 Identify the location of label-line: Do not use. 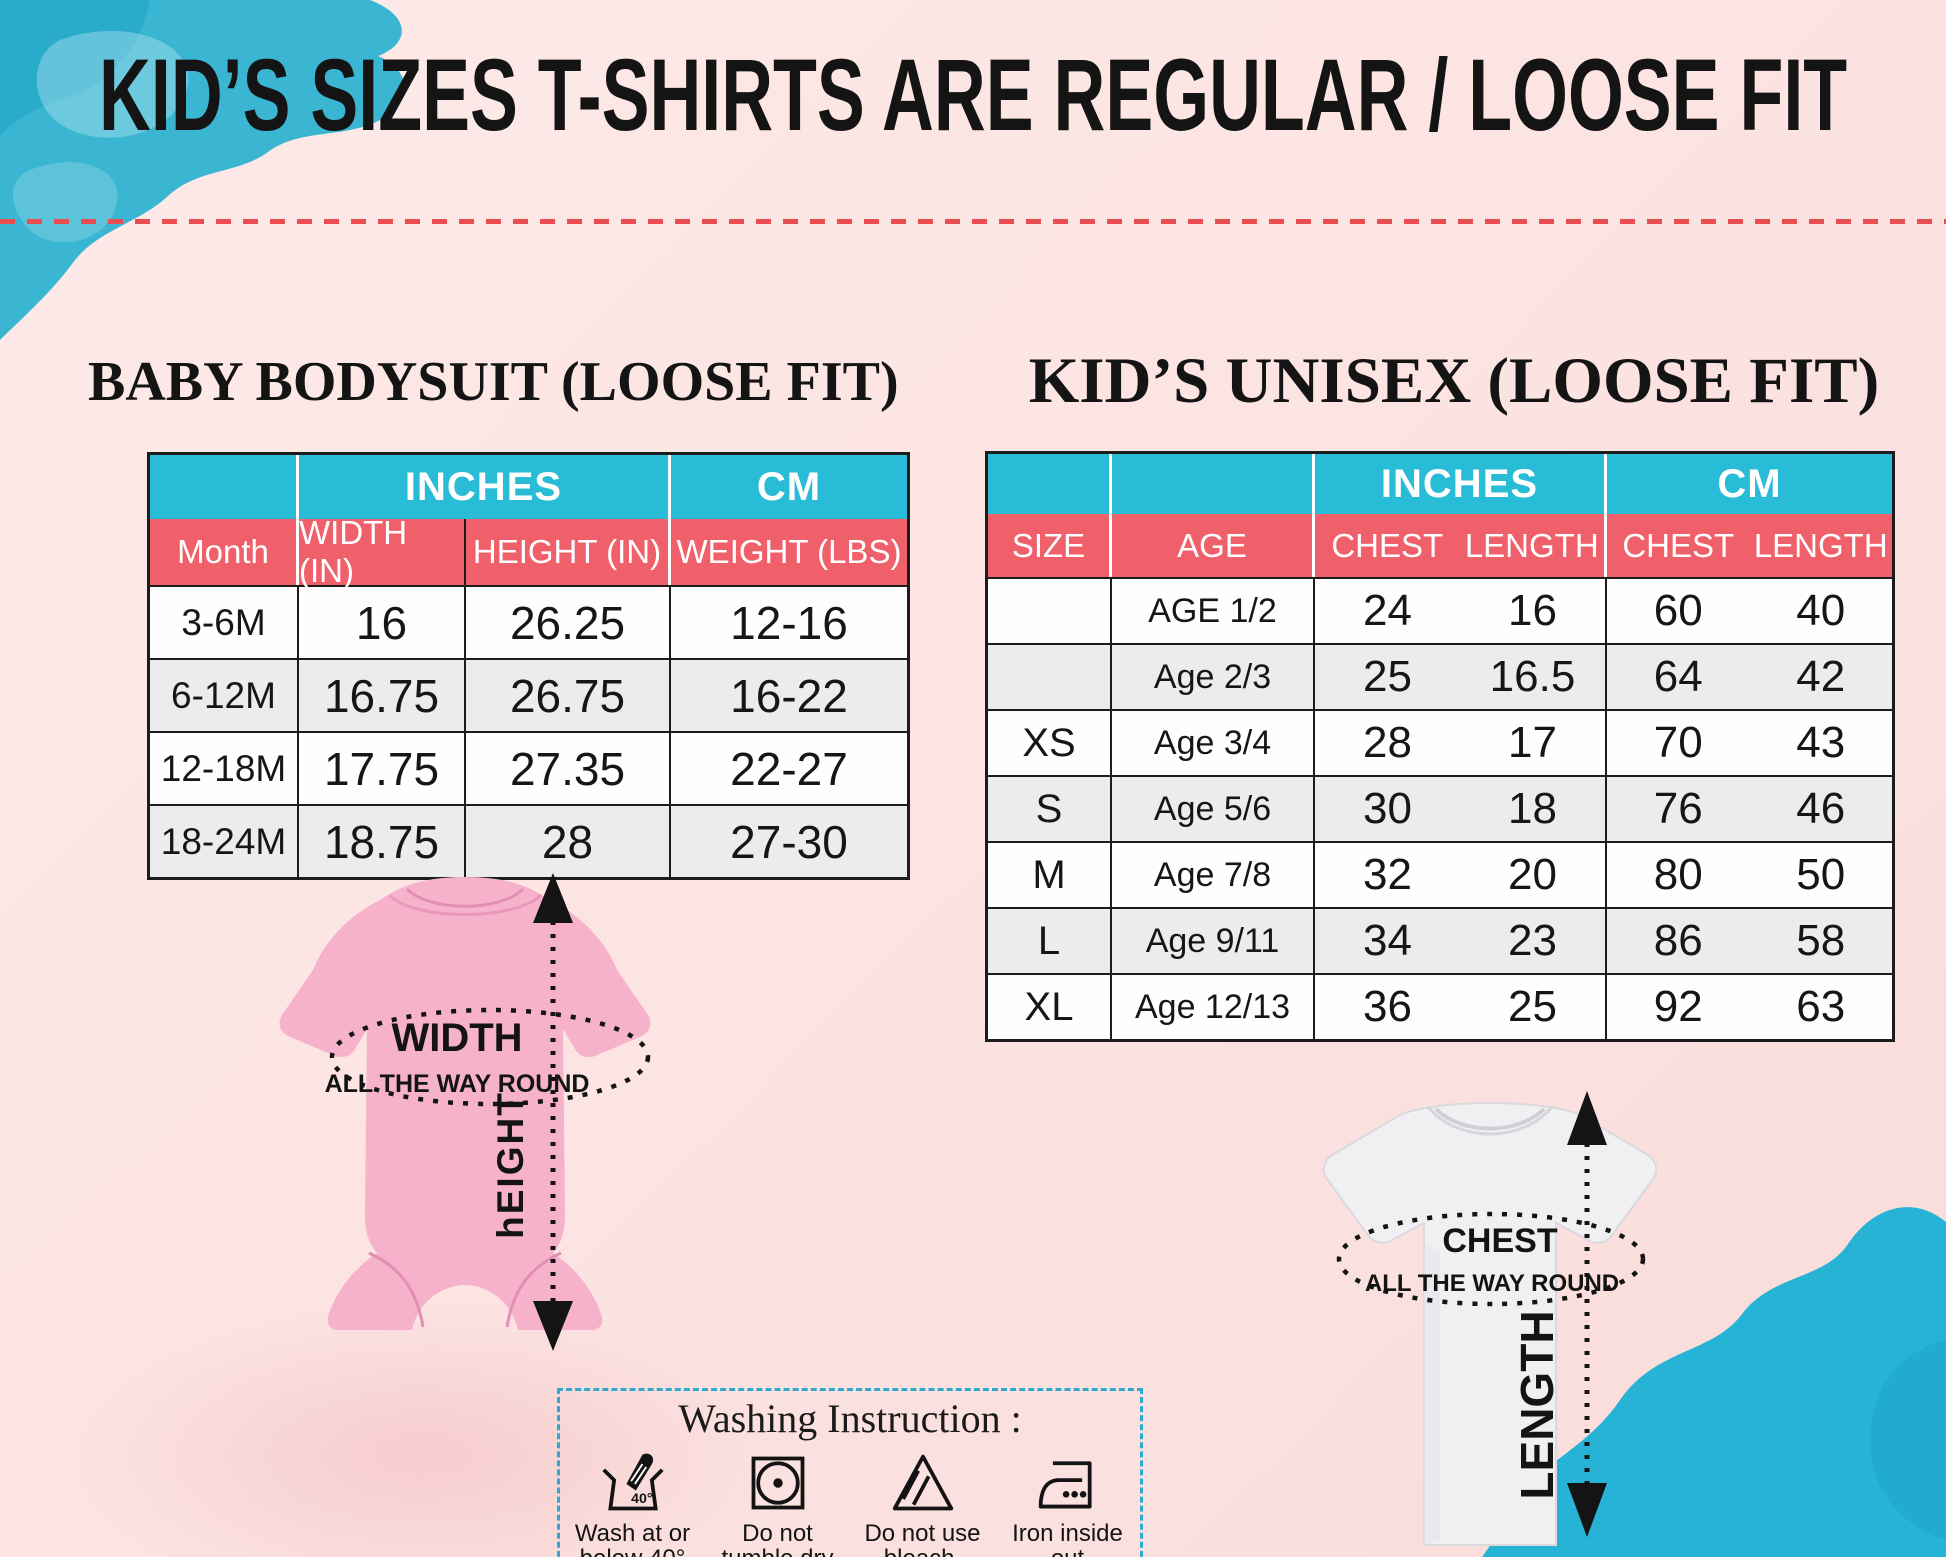
(922, 1533).